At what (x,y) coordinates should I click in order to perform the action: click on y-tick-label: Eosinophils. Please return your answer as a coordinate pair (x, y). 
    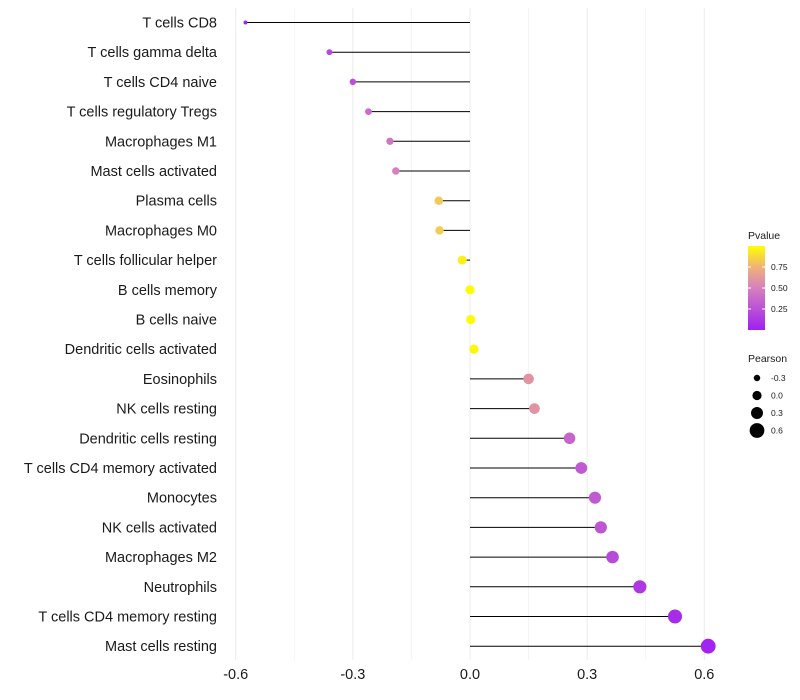
    Looking at the image, I should click on (180, 380).